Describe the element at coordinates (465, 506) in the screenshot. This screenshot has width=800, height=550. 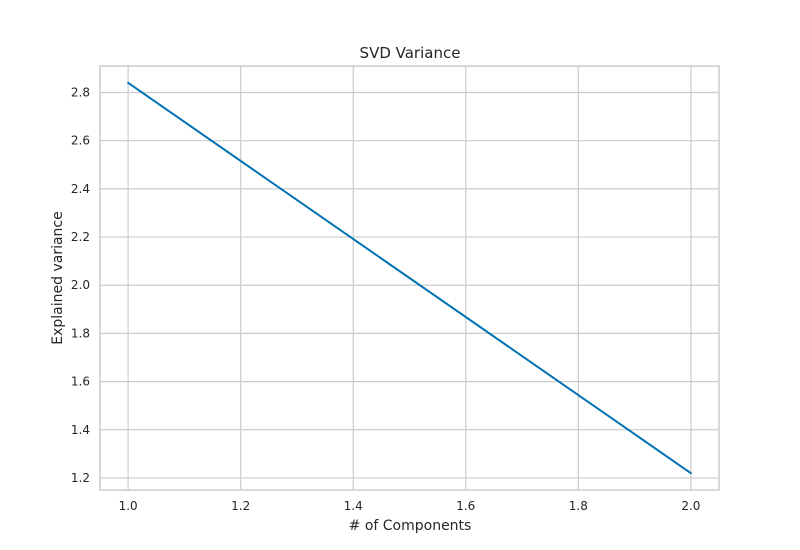
I see `x-tick-label: 1.6` at that location.